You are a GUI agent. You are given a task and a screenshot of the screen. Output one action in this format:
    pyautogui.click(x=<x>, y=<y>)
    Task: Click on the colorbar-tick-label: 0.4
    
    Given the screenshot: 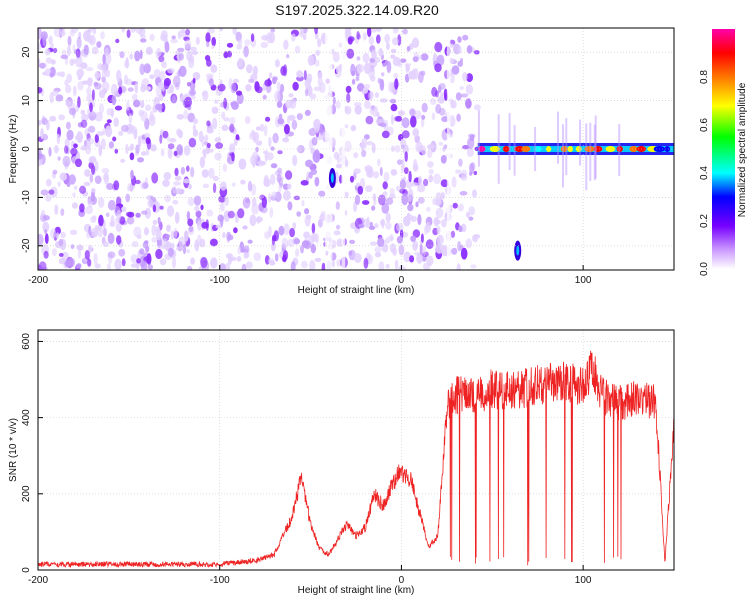 What is the action you would take?
    pyautogui.click(x=704, y=173)
    